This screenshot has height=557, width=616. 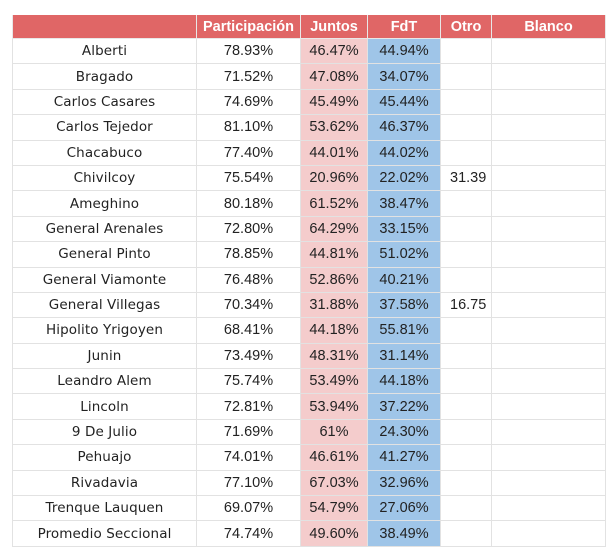 I want to click on participacion-cell: 69.07%, so click(x=248, y=508).